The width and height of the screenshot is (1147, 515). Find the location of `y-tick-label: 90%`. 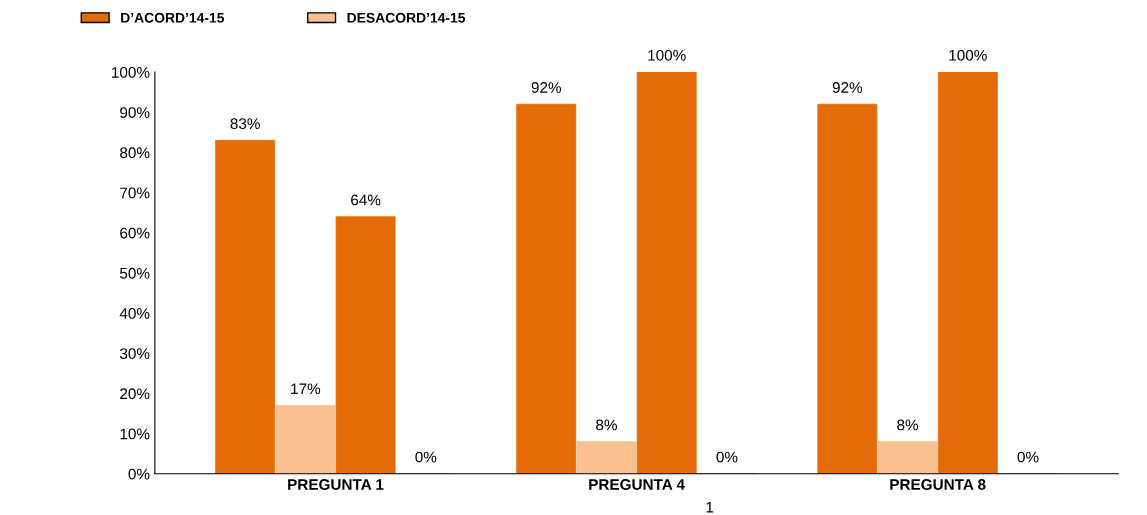

y-tick-label: 90% is located at coordinates (135, 112).